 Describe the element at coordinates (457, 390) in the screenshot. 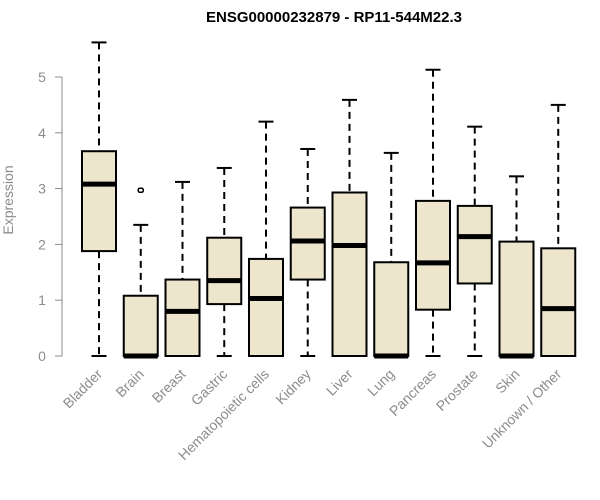

I see `x-tick-label: Prostate` at that location.